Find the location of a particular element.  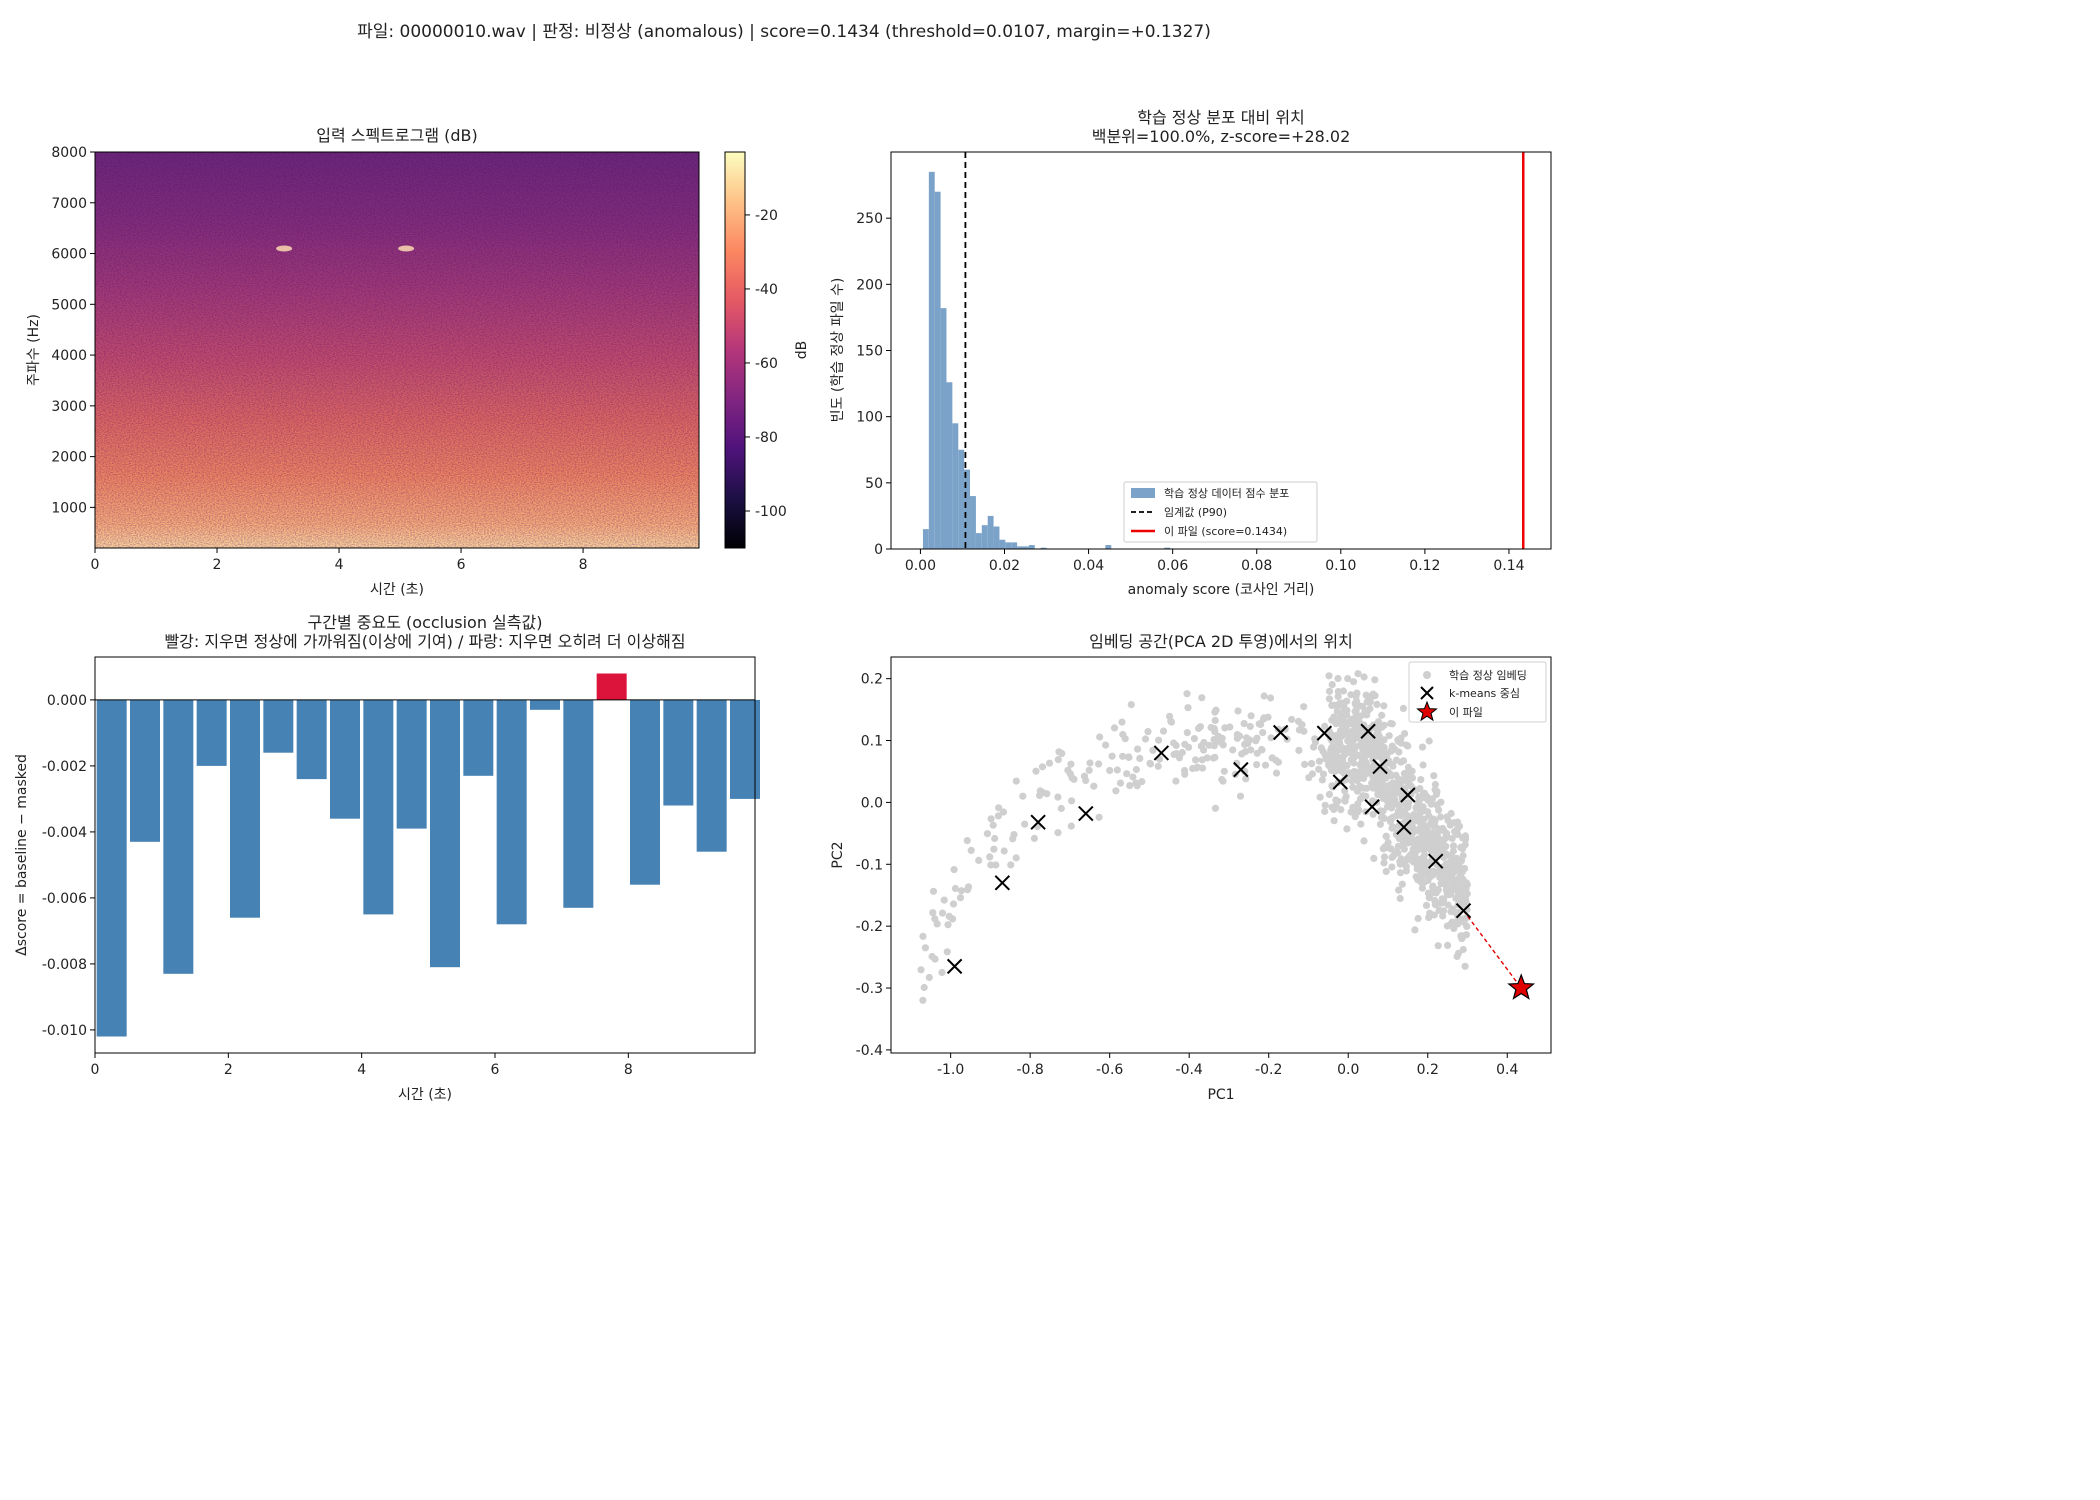

y-tick-label: 0.1 is located at coordinates (872, 742).